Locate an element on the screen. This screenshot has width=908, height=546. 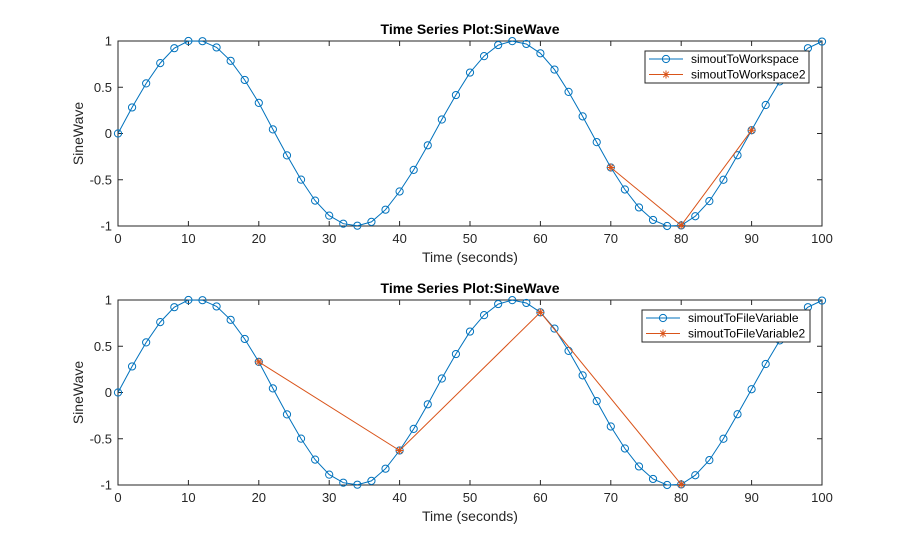
legend-entry-label: simoutToWorkspace is located at coordinates (745, 59).